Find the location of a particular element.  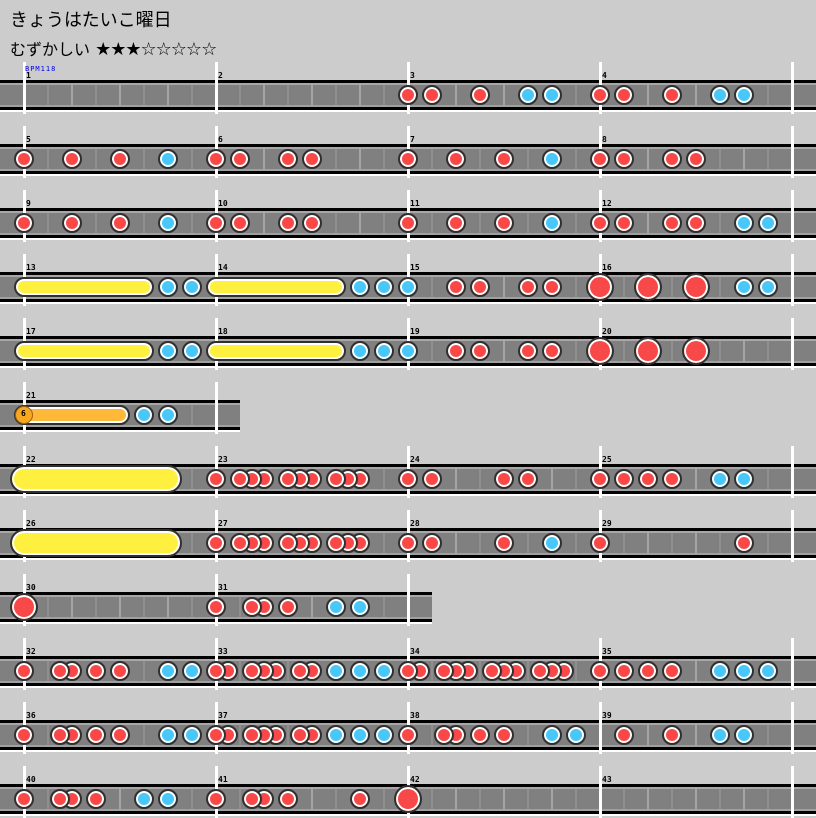

measure-number: 24 is located at coordinates (415, 459).